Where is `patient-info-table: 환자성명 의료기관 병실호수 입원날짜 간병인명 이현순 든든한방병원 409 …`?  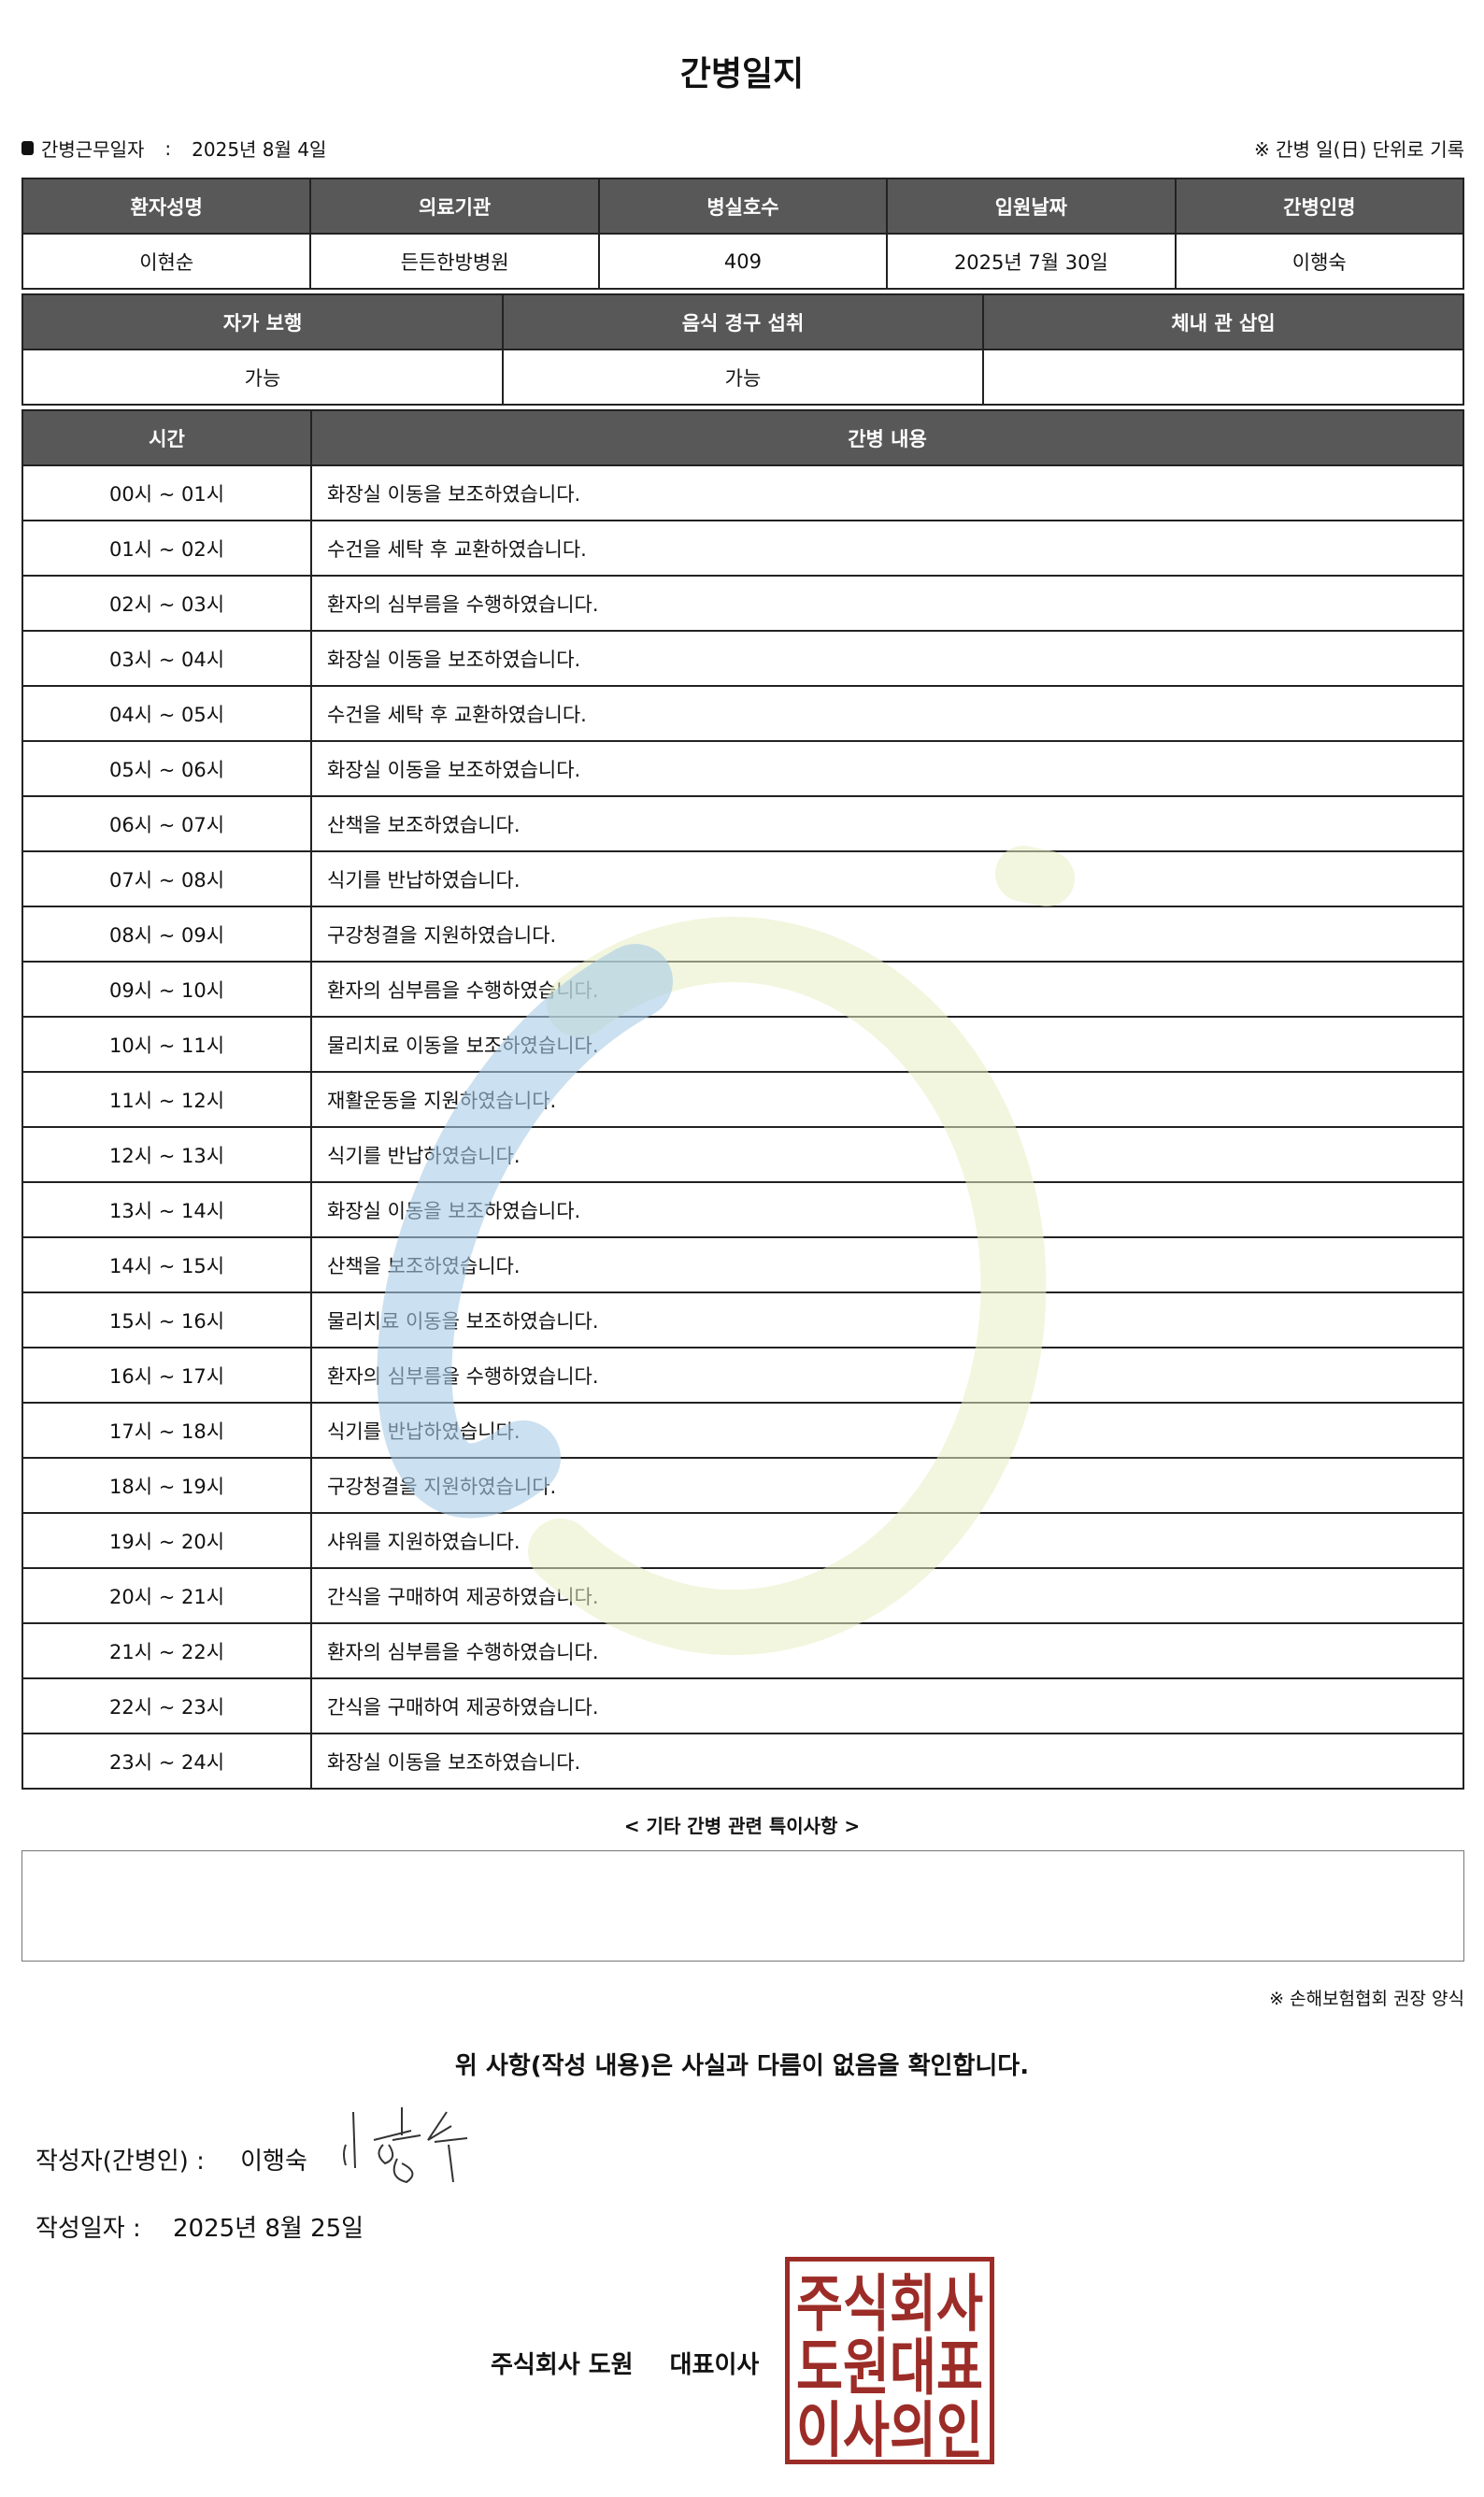 patient-info-table: 환자성명 의료기관 병실호수 입원날짜 간병인명 이현순 든든한방병원 409 … is located at coordinates (743, 234).